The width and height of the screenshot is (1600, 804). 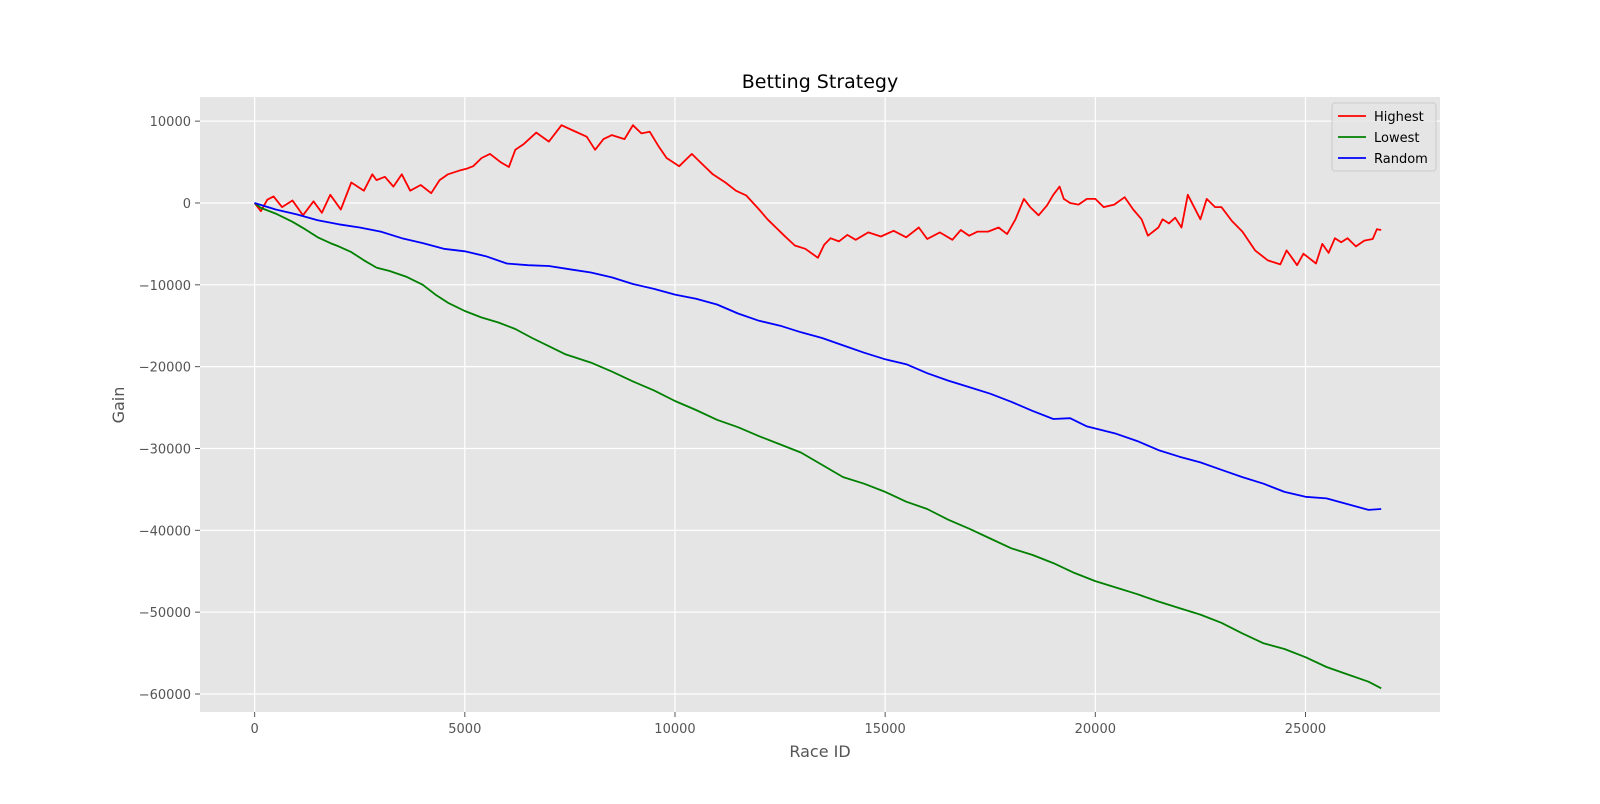 I want to click on y-tick-label: −30000, so click(x=165, y=449).